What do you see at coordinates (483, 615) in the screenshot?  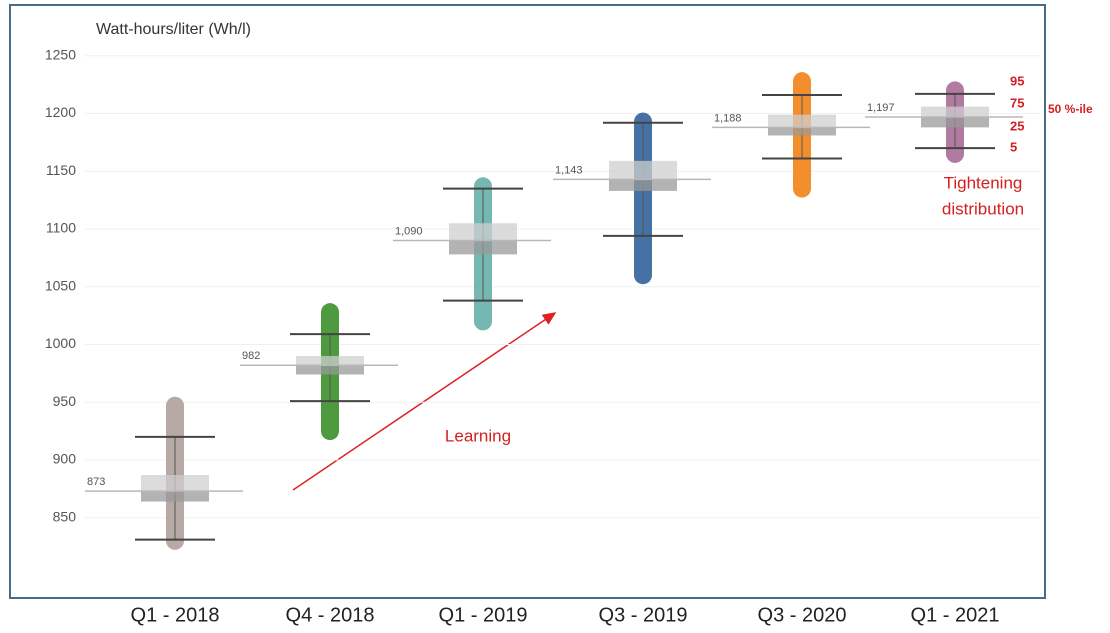 I see `x-tick-label: Q1 - 2019` at bounding box center [483, 615].